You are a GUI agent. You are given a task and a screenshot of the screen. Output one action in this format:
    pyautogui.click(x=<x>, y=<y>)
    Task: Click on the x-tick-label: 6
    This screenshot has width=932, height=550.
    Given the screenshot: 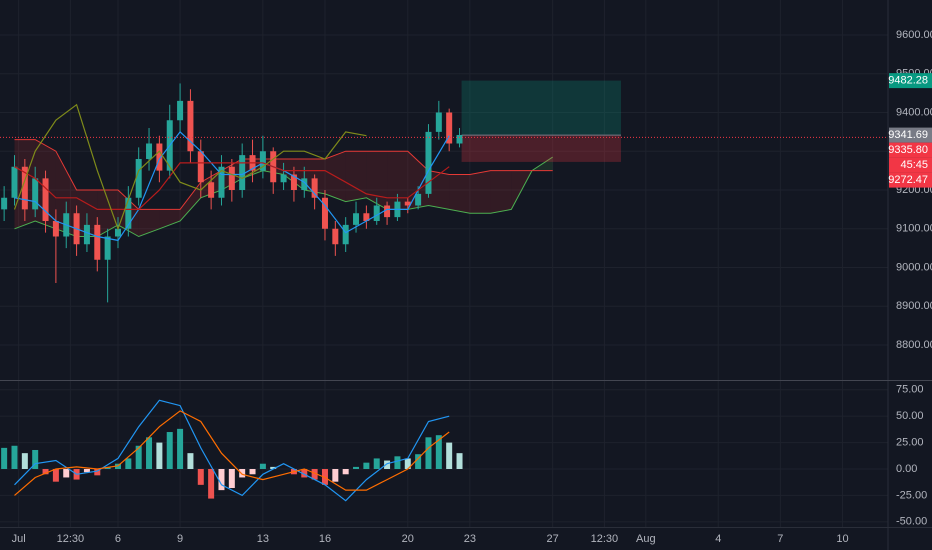 What is the action you would take?
    pyautogui.click(x=118, y=539)
    